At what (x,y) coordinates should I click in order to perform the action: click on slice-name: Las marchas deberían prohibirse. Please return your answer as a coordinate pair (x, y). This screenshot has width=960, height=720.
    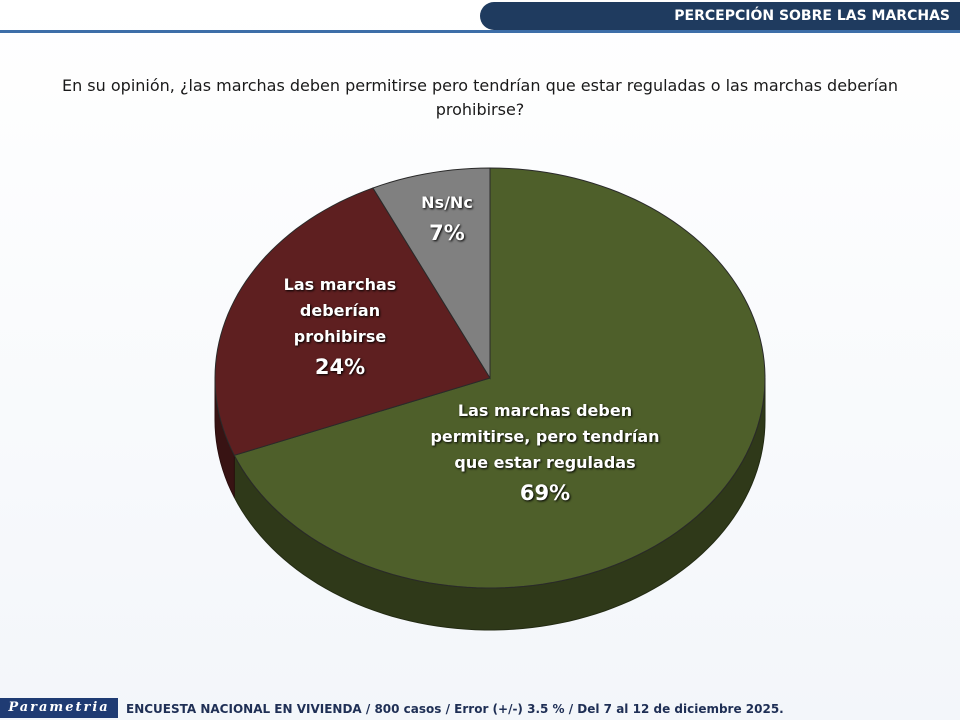
    Looking at the image, I should click on (340, 310).